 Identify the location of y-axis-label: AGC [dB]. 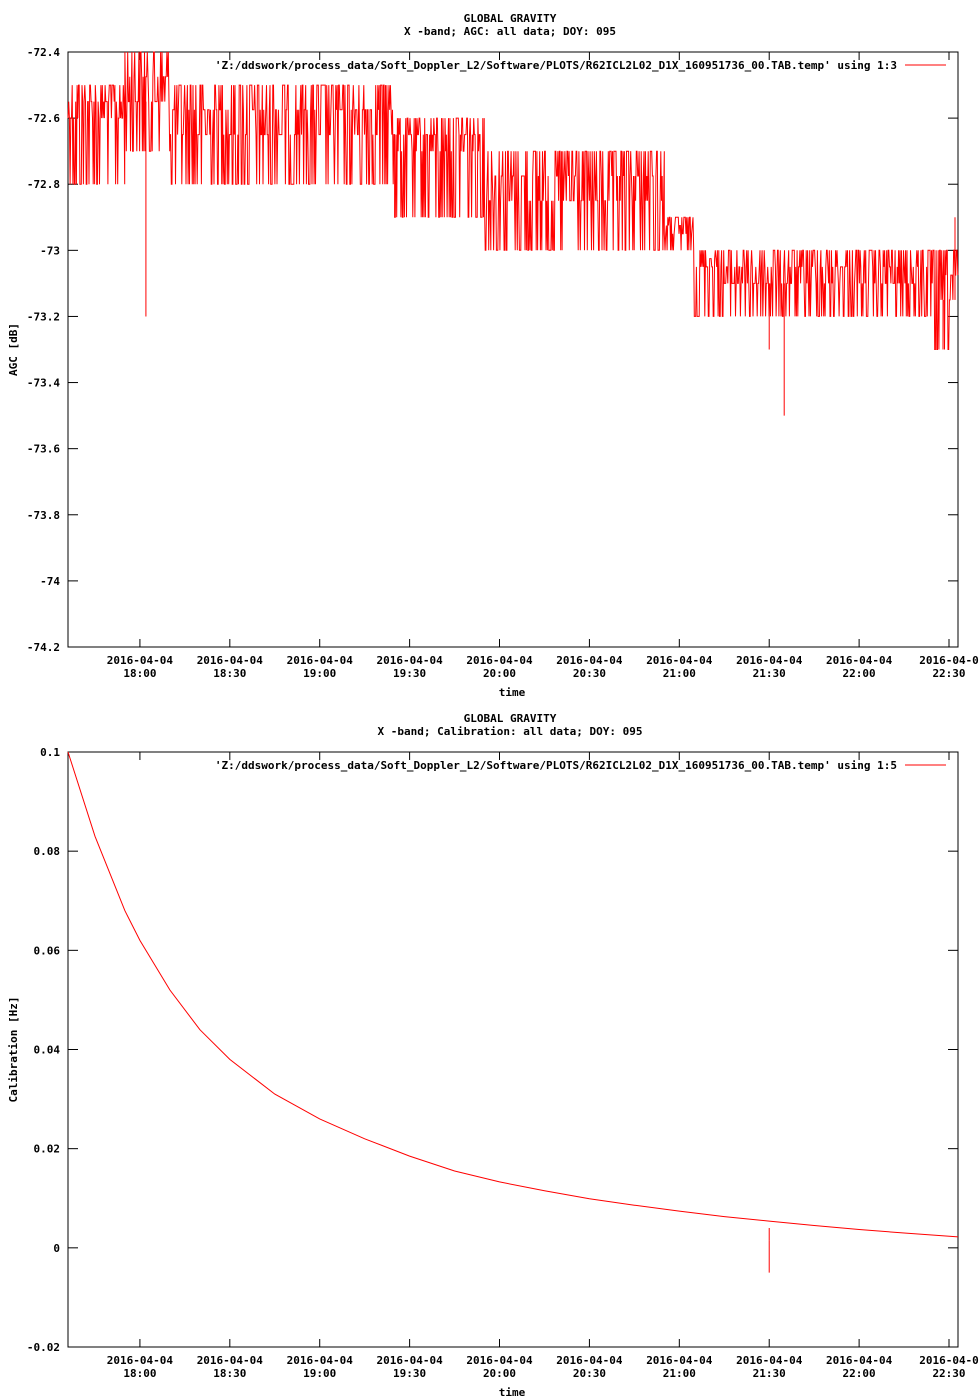
(13, 349).